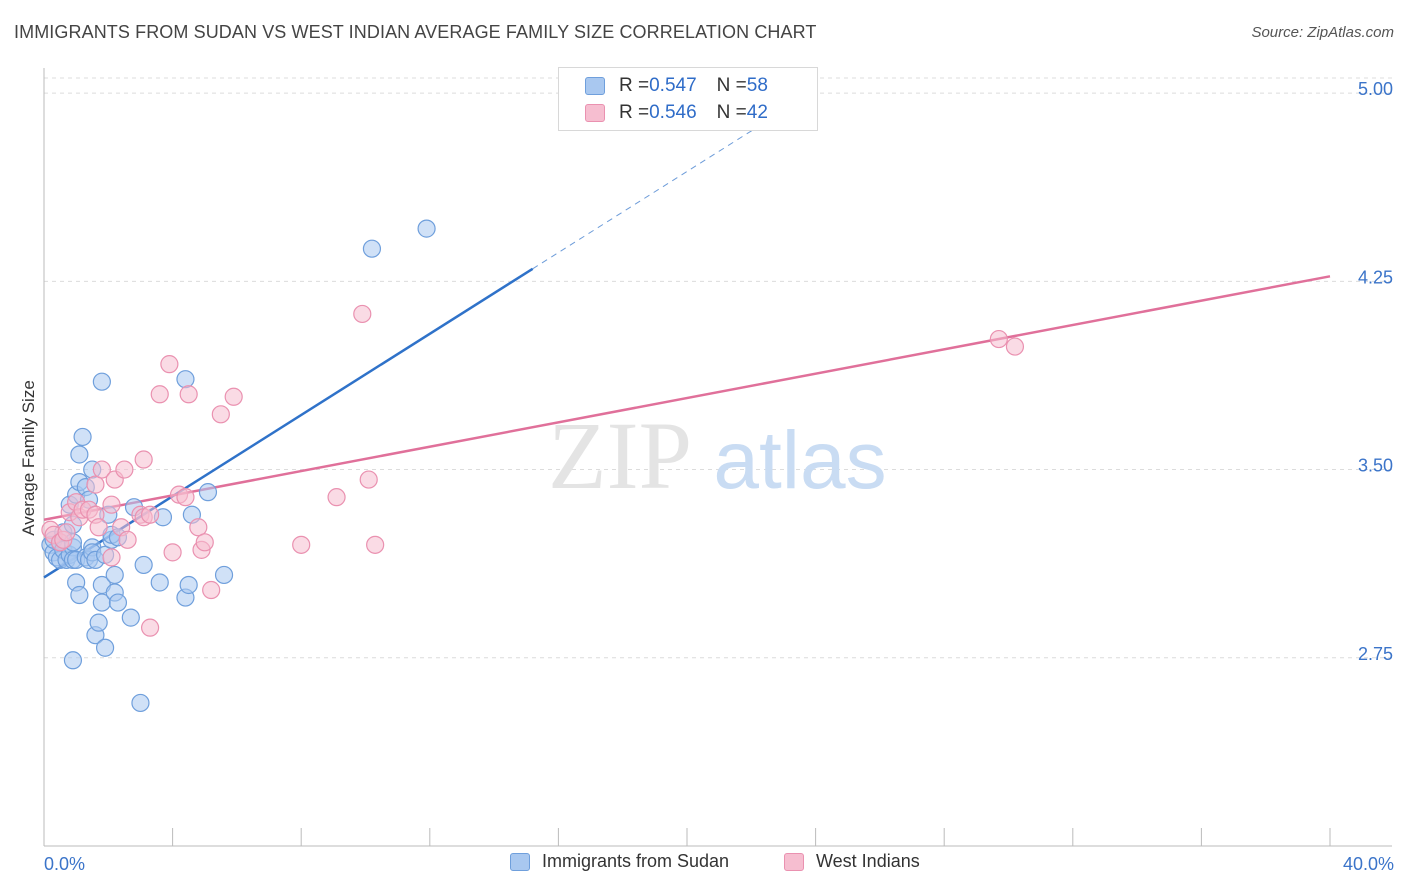 The height and width of the screenshot is (892, 1406). What do you see at coordinates (868, 861) in the screenshot?
I see `legend-label: West Indians` at bounding box center [868, 861].